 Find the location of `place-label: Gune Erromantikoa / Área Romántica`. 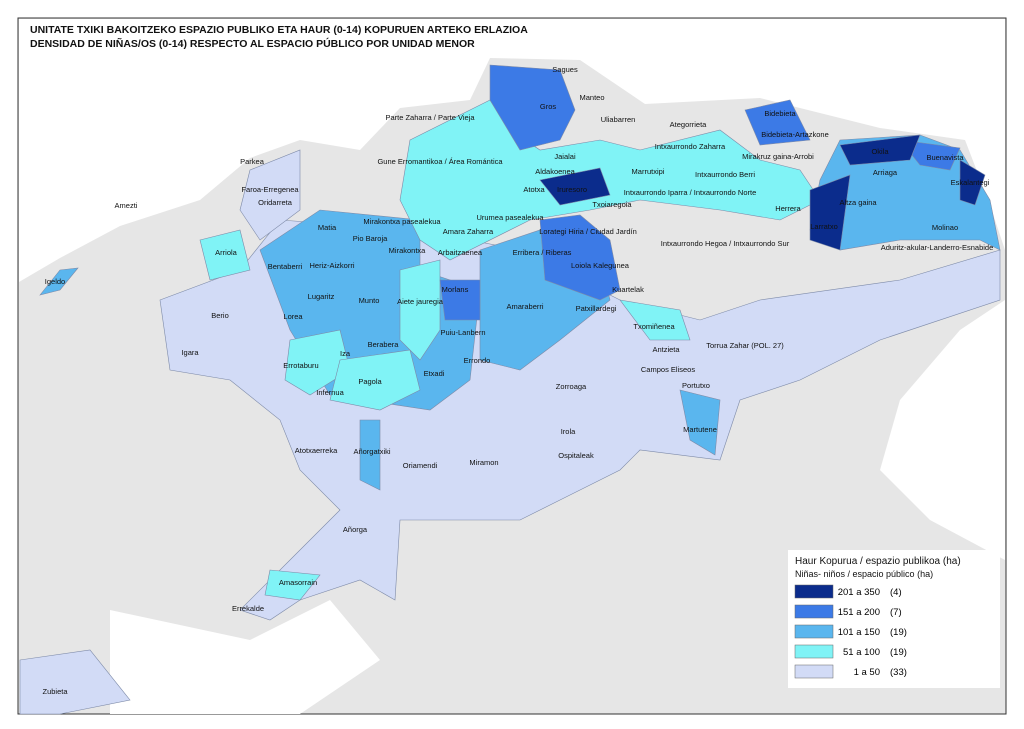

place-label: Gune Erromantikoa / Área Romántica is located at coordinates (440, 161).